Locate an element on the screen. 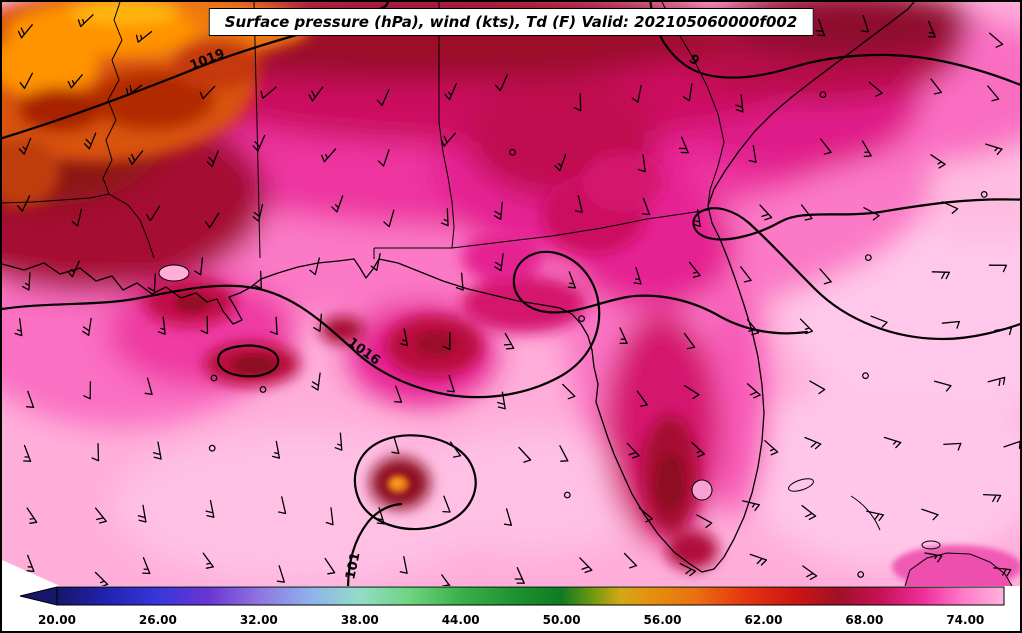 This screenshot has width=1022, height=633. colorbar-tick-label: 38.00 is located at coordinates (360, 620).